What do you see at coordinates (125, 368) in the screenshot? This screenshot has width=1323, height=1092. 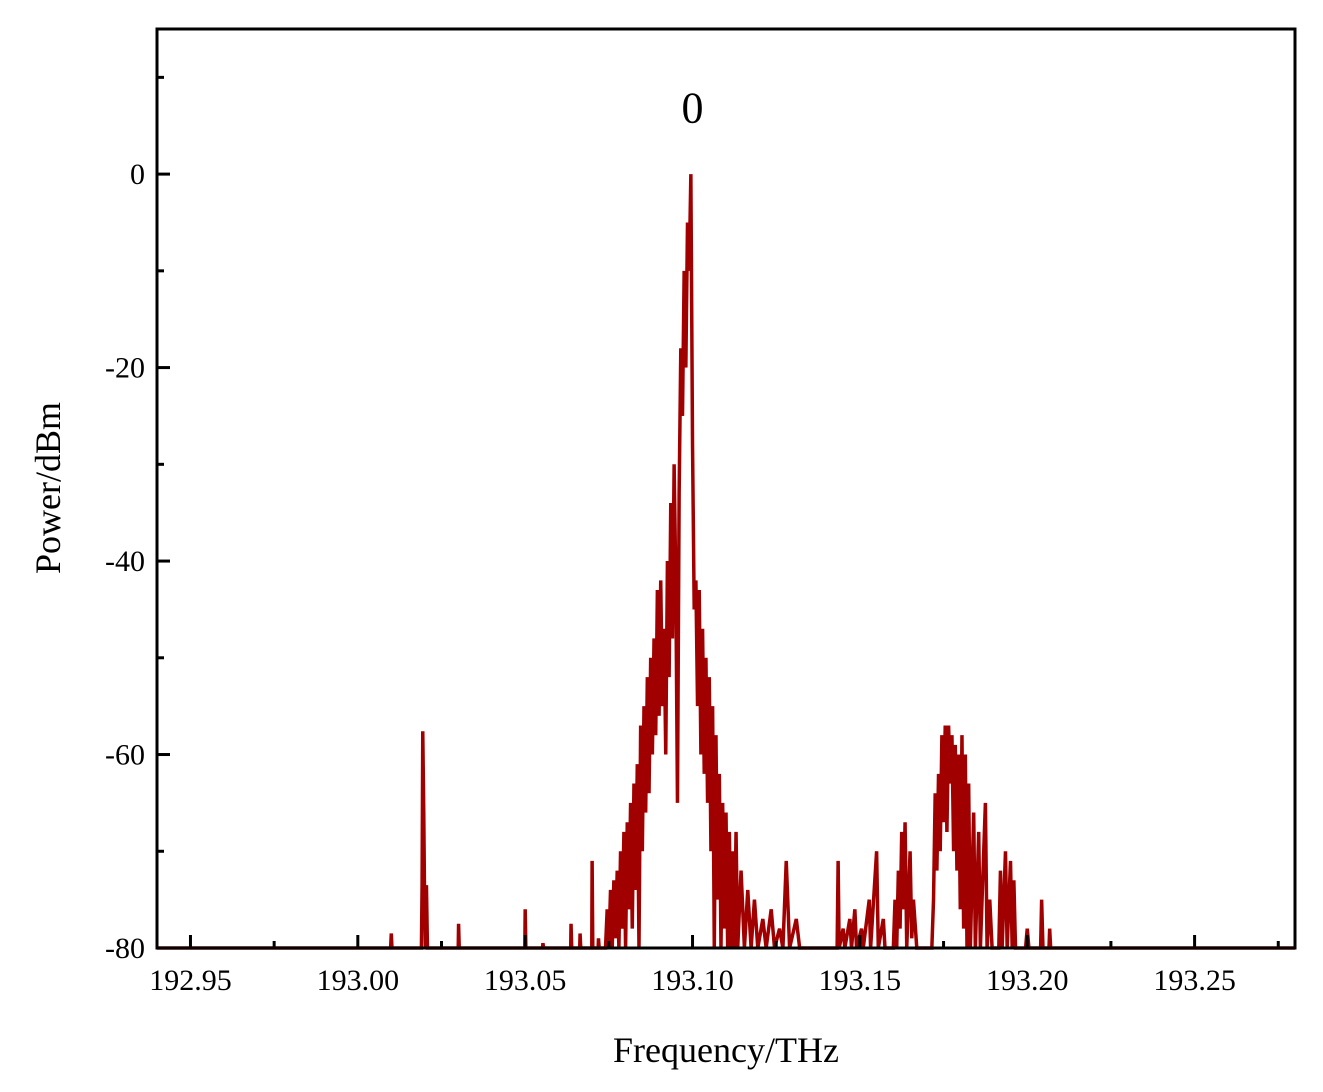 I see `y-tick-label: -20` at bounding box center [125, 368].